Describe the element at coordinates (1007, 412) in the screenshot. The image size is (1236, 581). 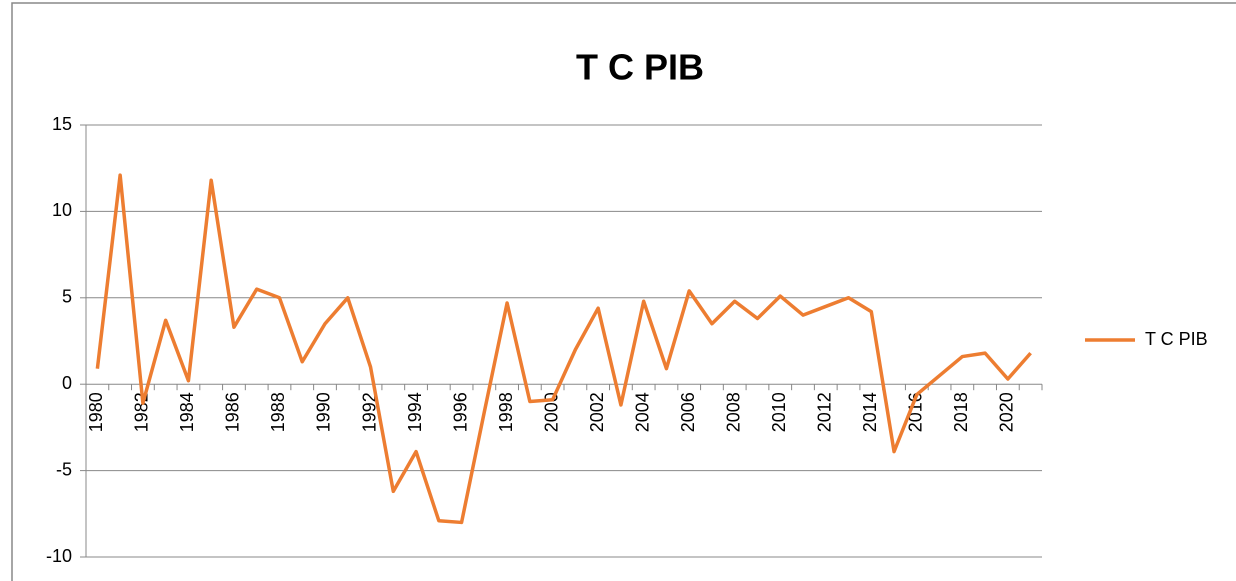
I see `x-tick-label: 2020` at that location.